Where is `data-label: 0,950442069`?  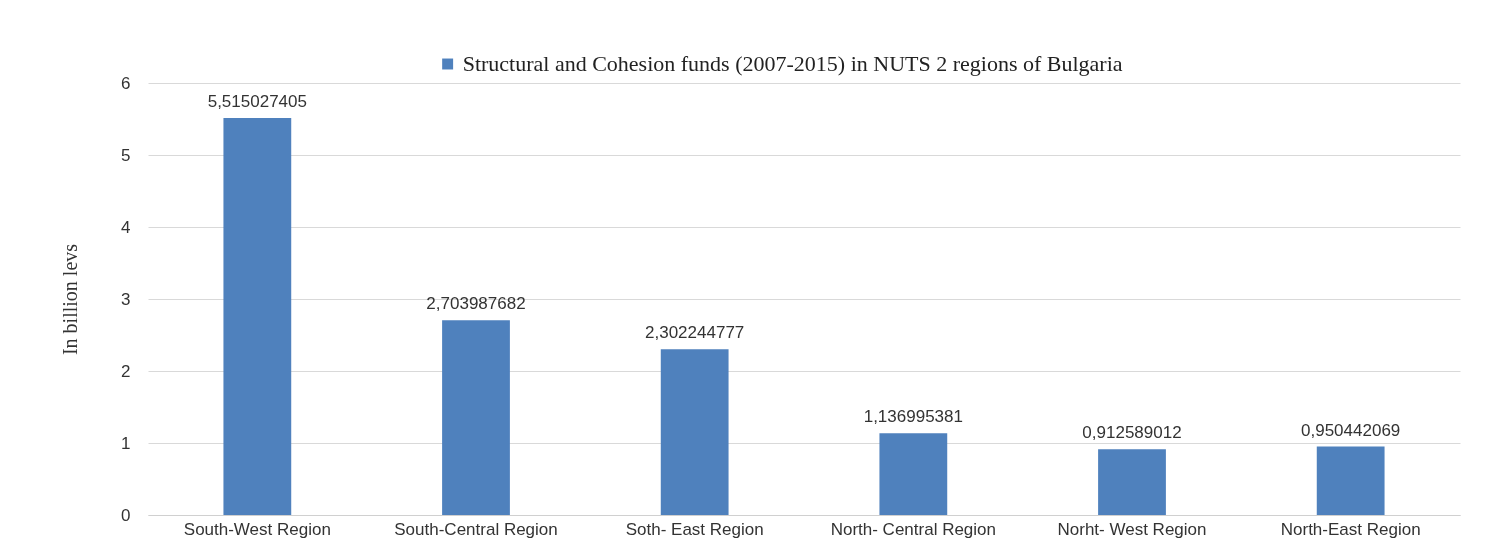 data-label: 0,950442069 is located at coordinates (1351, 430).